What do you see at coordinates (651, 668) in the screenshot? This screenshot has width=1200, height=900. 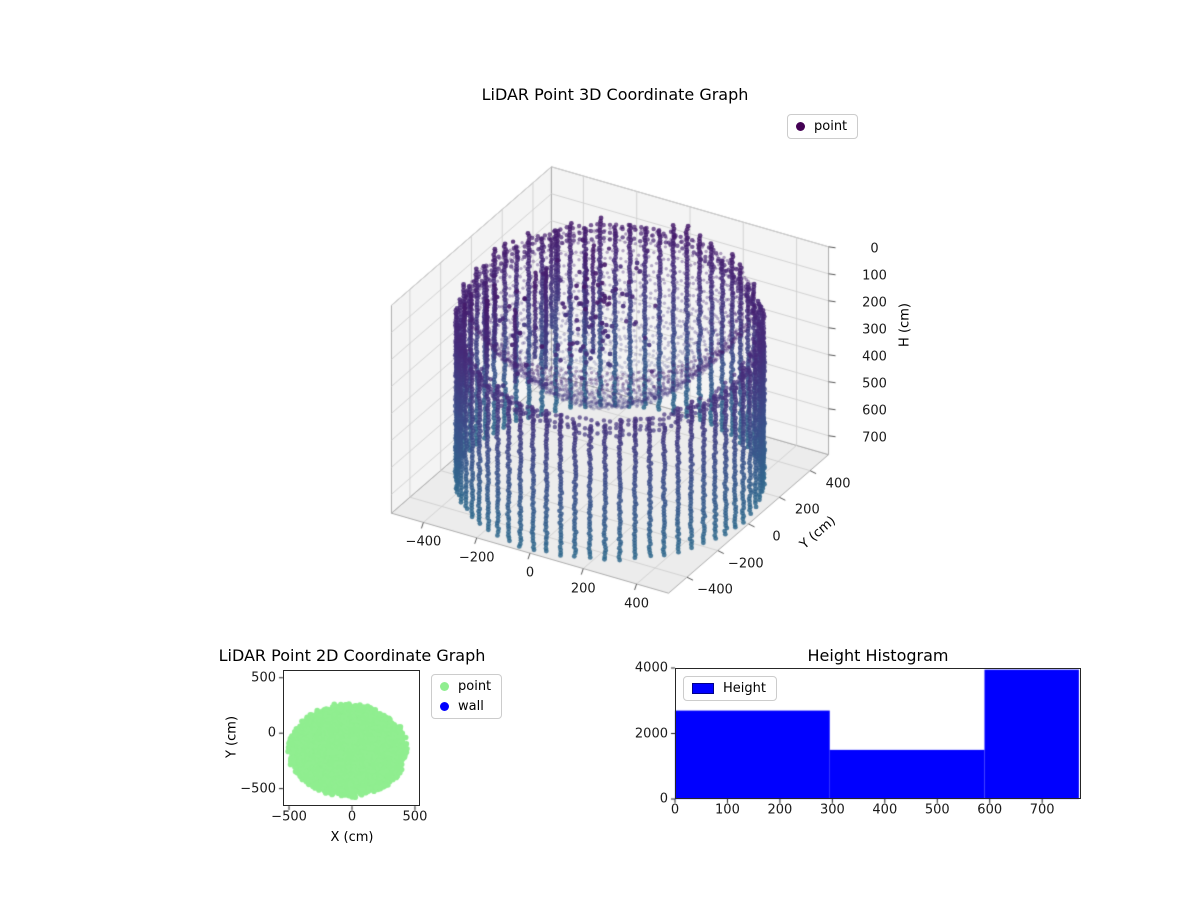 I see `y-tick-label: 4000` at bounding box center [651, 668].